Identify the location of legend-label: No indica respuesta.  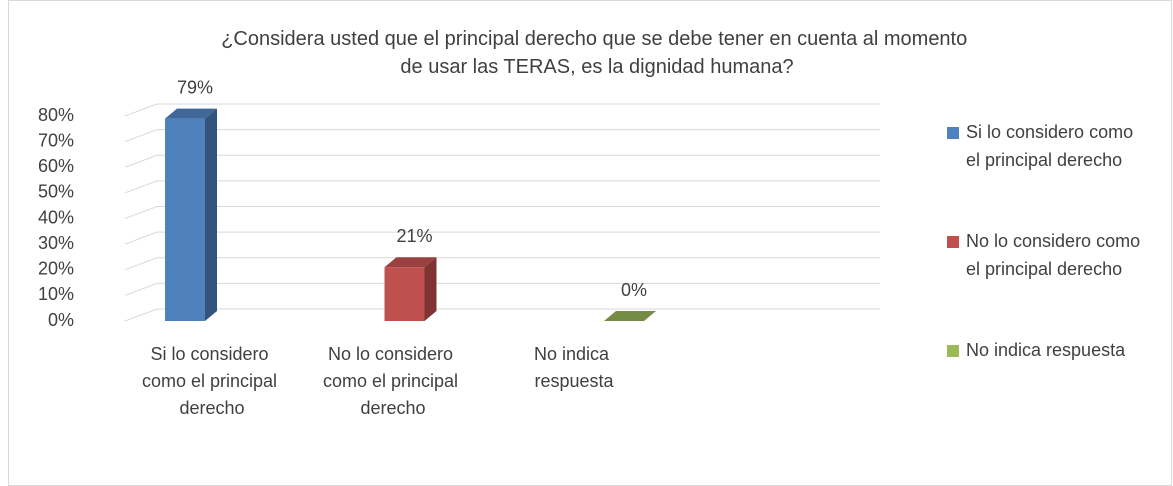
(1046, 350).